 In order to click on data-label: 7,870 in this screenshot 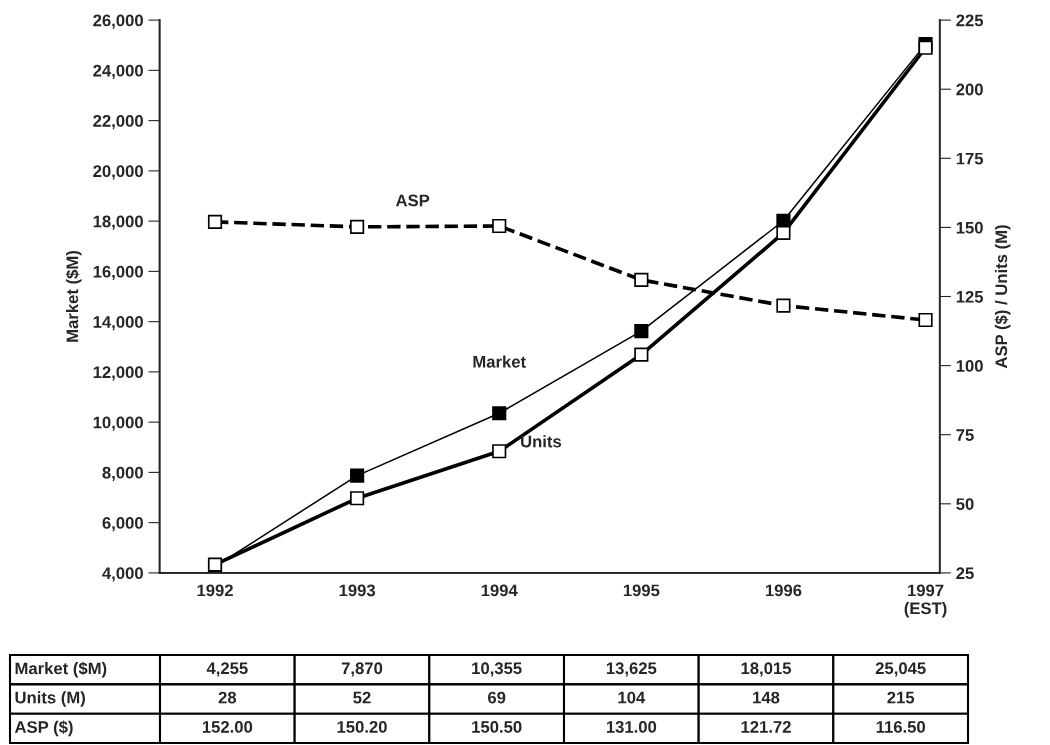, I will do `click(362, 669)`.